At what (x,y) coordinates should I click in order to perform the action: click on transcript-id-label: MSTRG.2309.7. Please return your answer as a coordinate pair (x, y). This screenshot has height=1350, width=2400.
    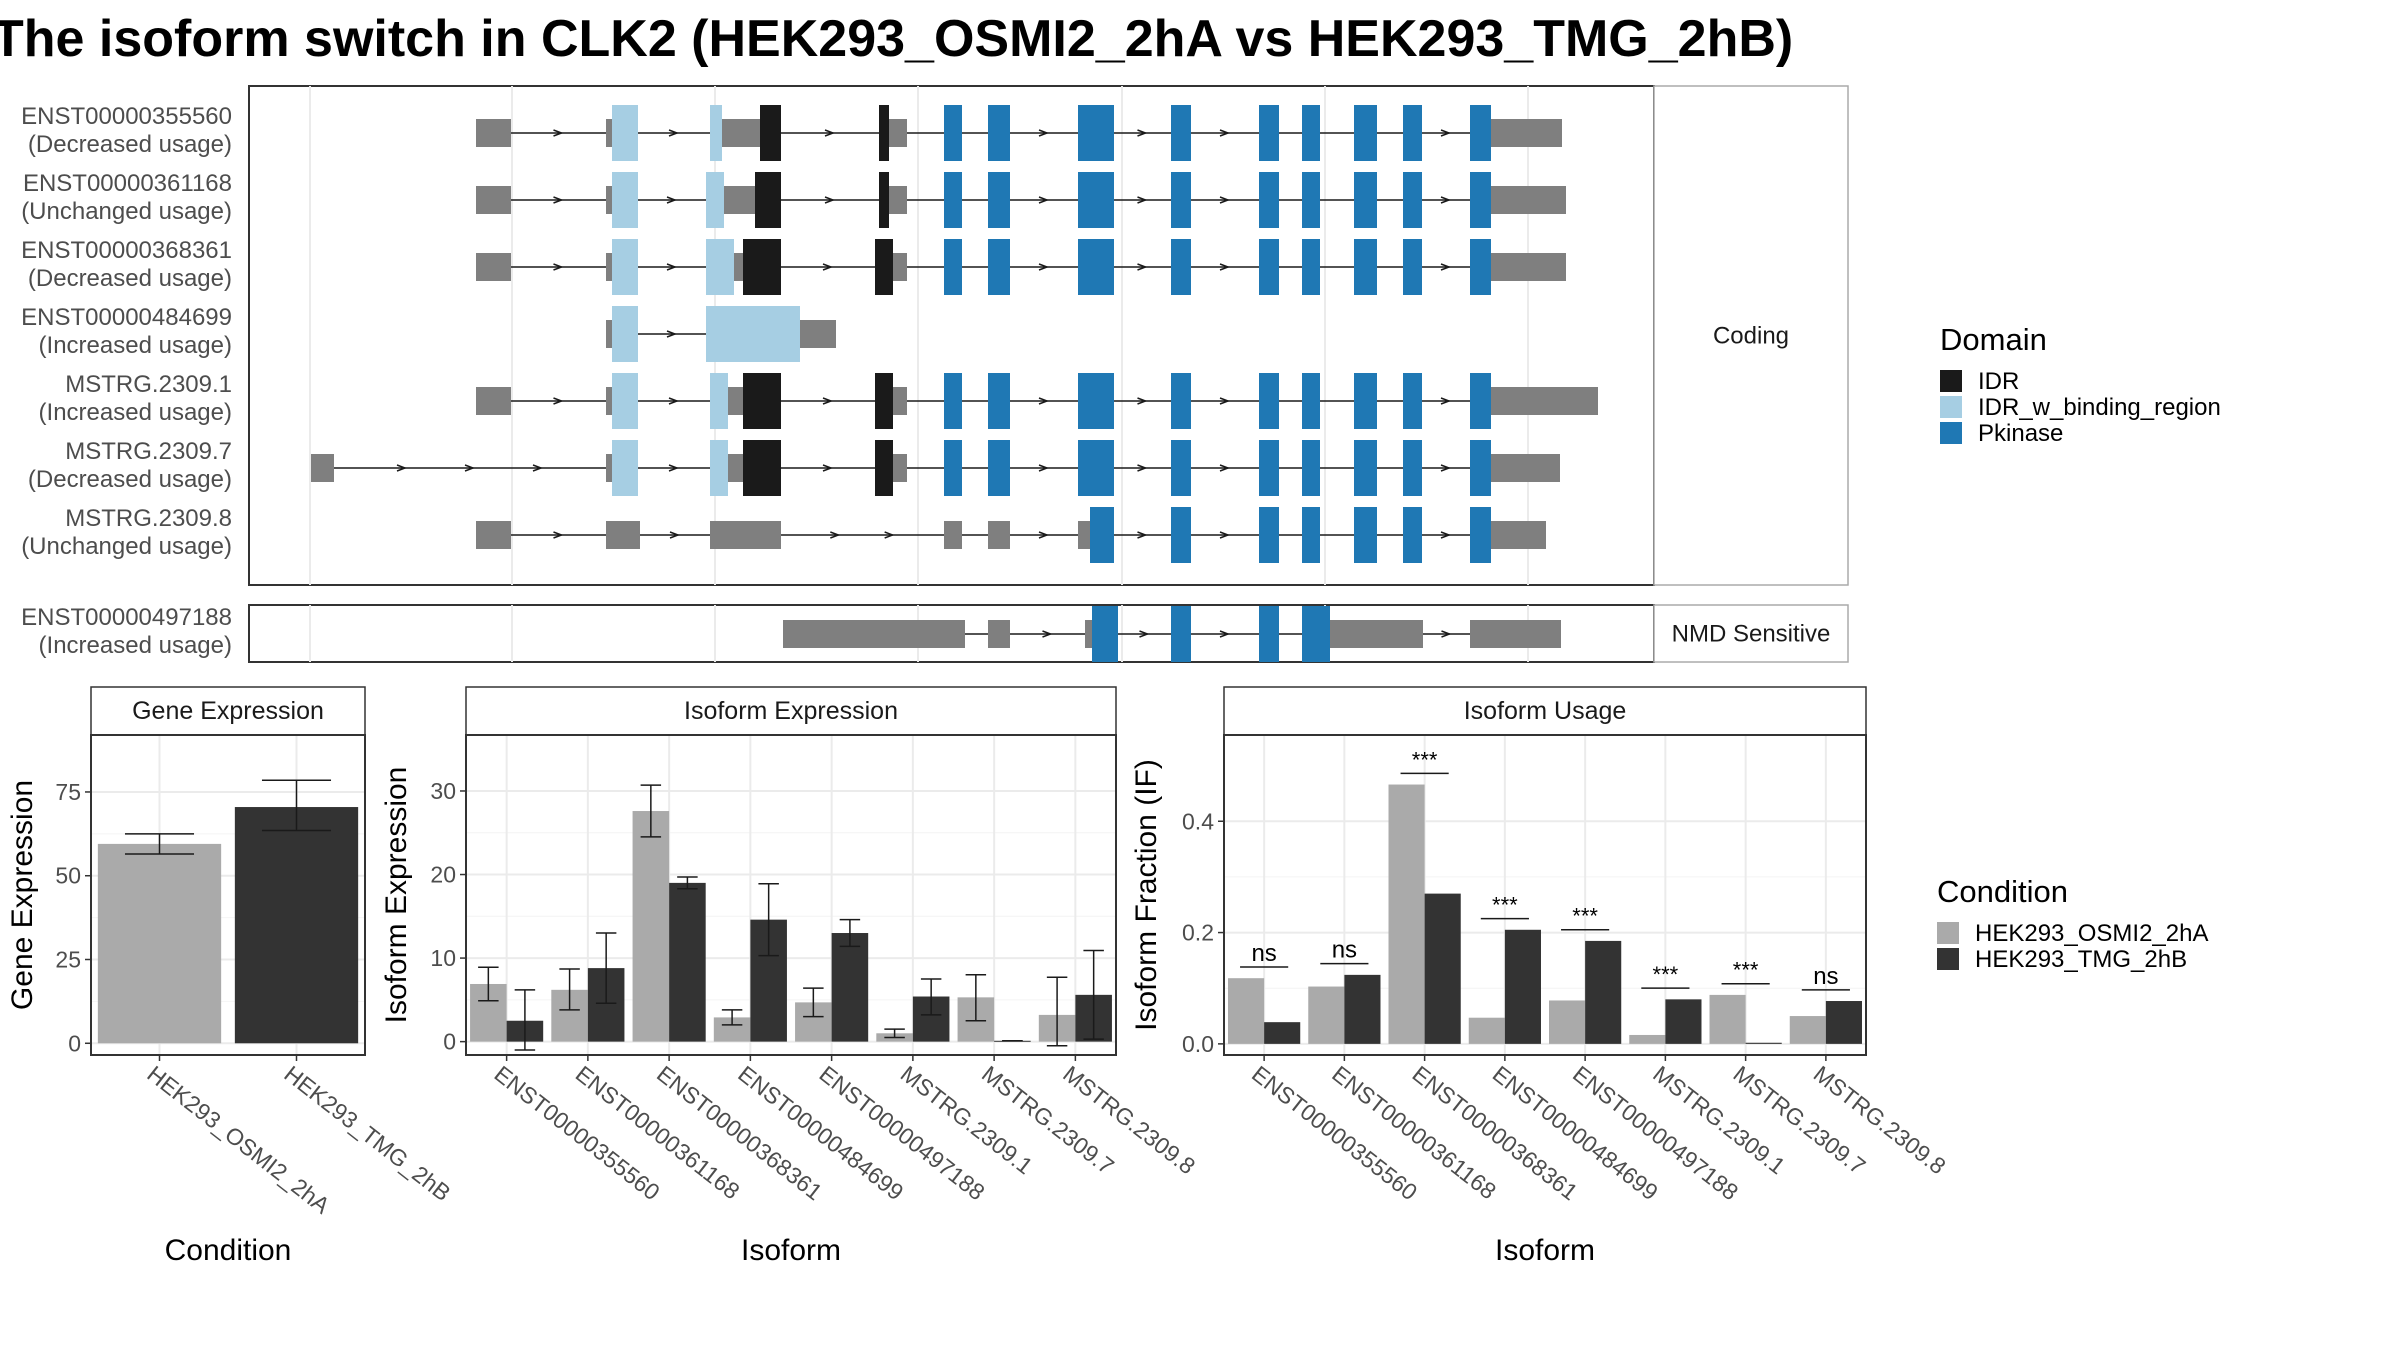
    Looking at the image, I should click on (148, 451).